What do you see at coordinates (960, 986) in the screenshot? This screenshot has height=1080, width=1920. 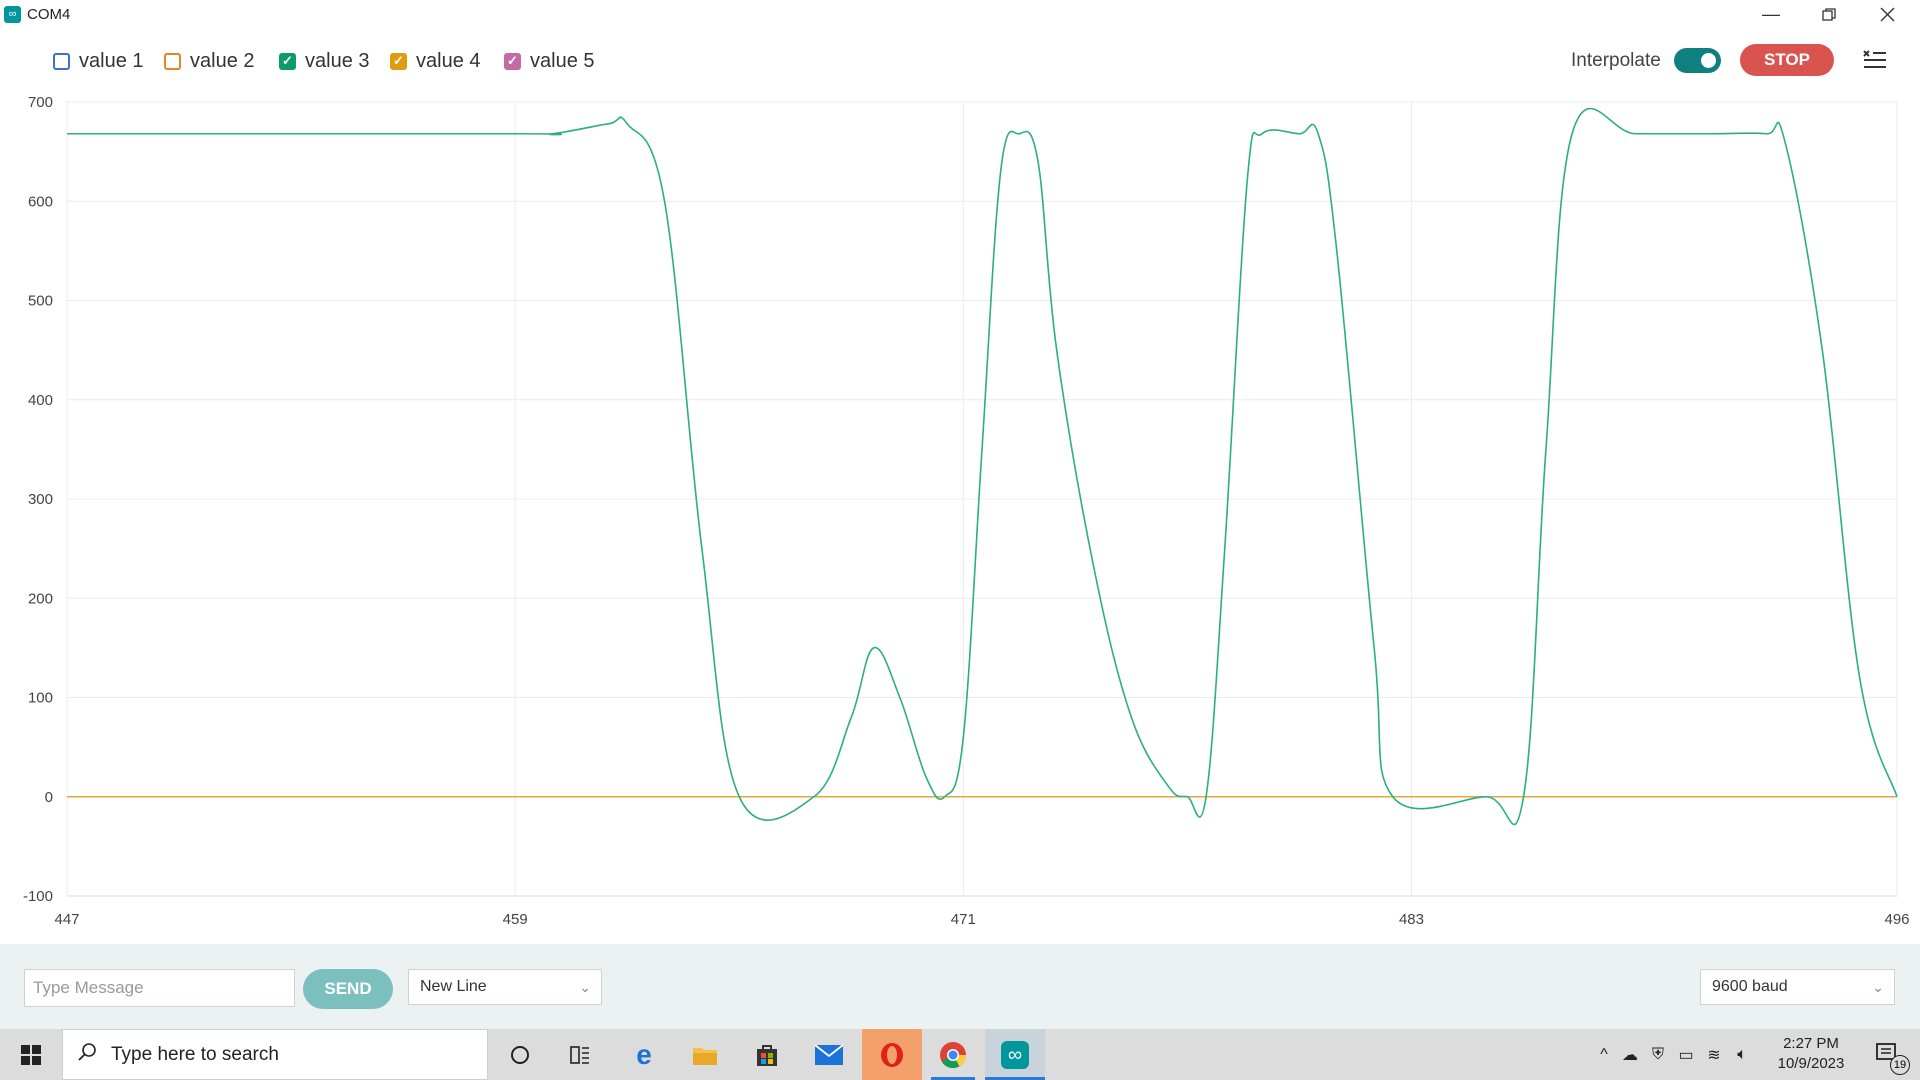 I see `message-bar: SEND New Line ⌄ 9600 baud ⌄` at bounding box center [960, 986].